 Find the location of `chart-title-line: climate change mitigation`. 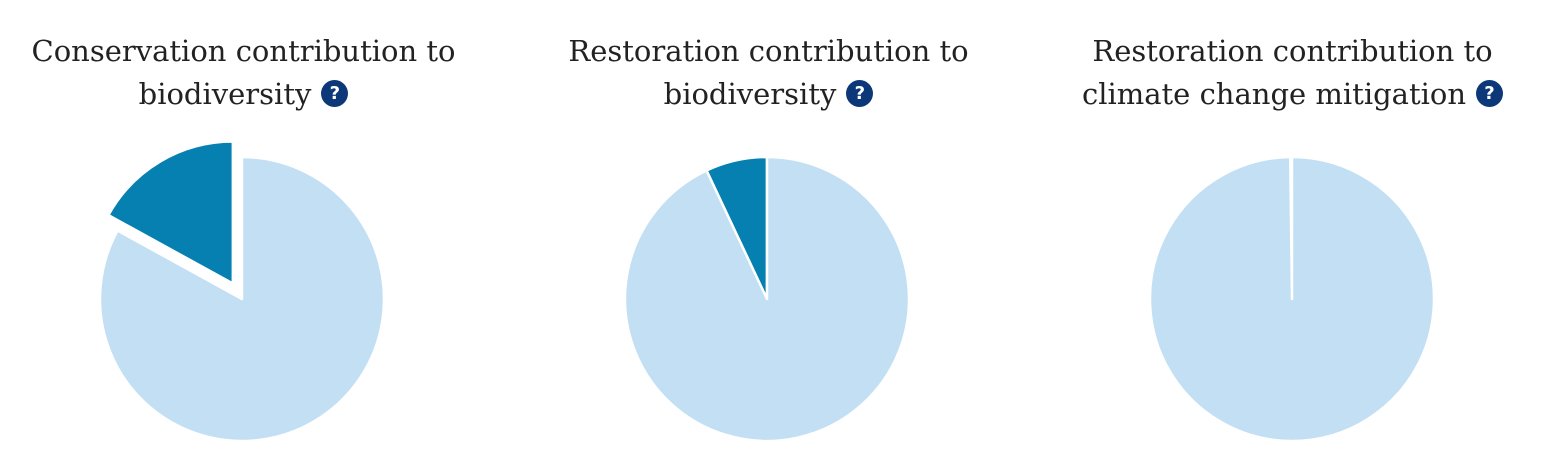

chart-title-line: climate change mitigation is located at coordinates (1274, 94).